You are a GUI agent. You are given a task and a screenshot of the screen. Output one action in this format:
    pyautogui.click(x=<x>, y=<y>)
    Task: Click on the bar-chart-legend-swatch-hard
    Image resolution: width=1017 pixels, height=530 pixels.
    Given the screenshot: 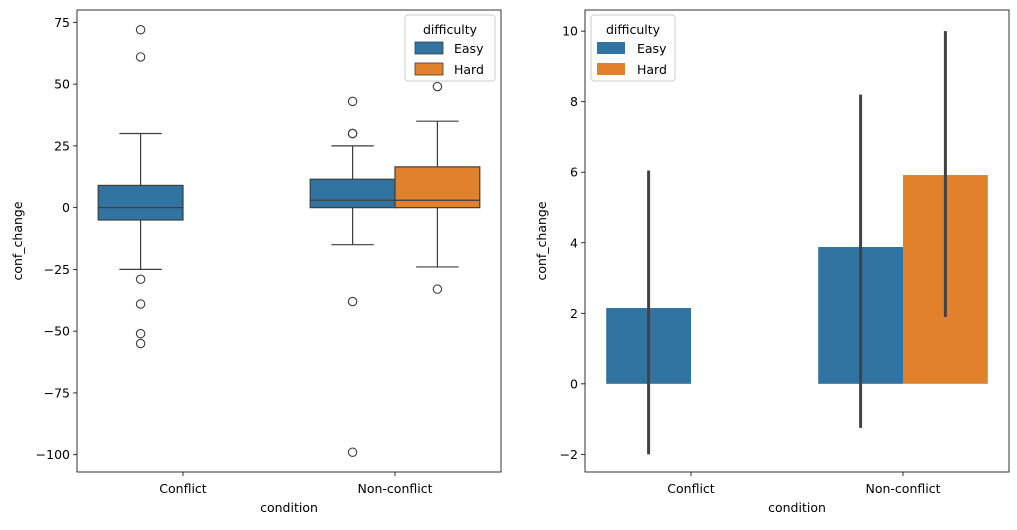 What is the action you would take?
    pyautogui.click(x=611, y=69)
    